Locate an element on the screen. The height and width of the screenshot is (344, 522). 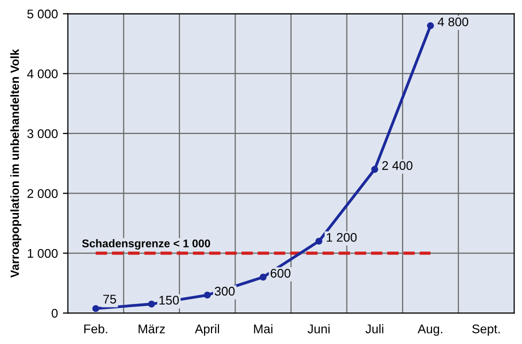
x-tick-label: Mai is located at coordinates (263, 329).